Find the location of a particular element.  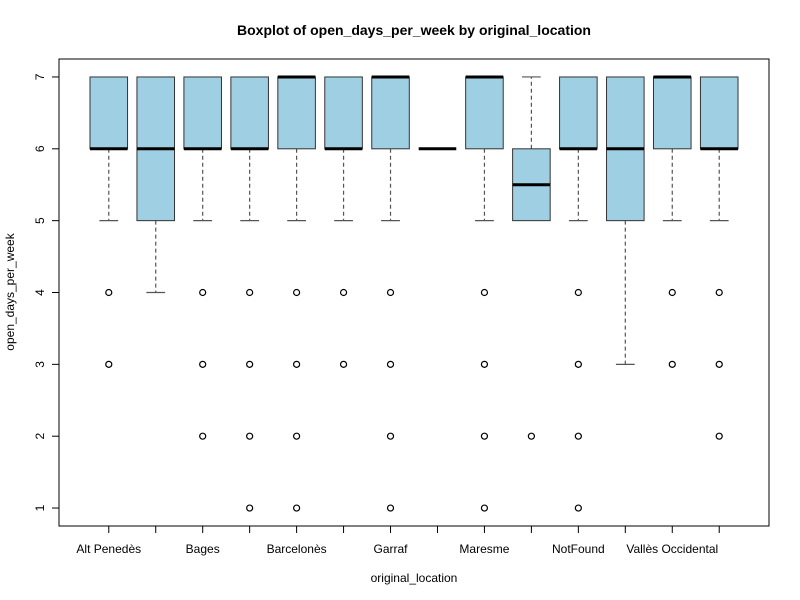

y-tick-label: 3 is located at coordinates (40, 364).